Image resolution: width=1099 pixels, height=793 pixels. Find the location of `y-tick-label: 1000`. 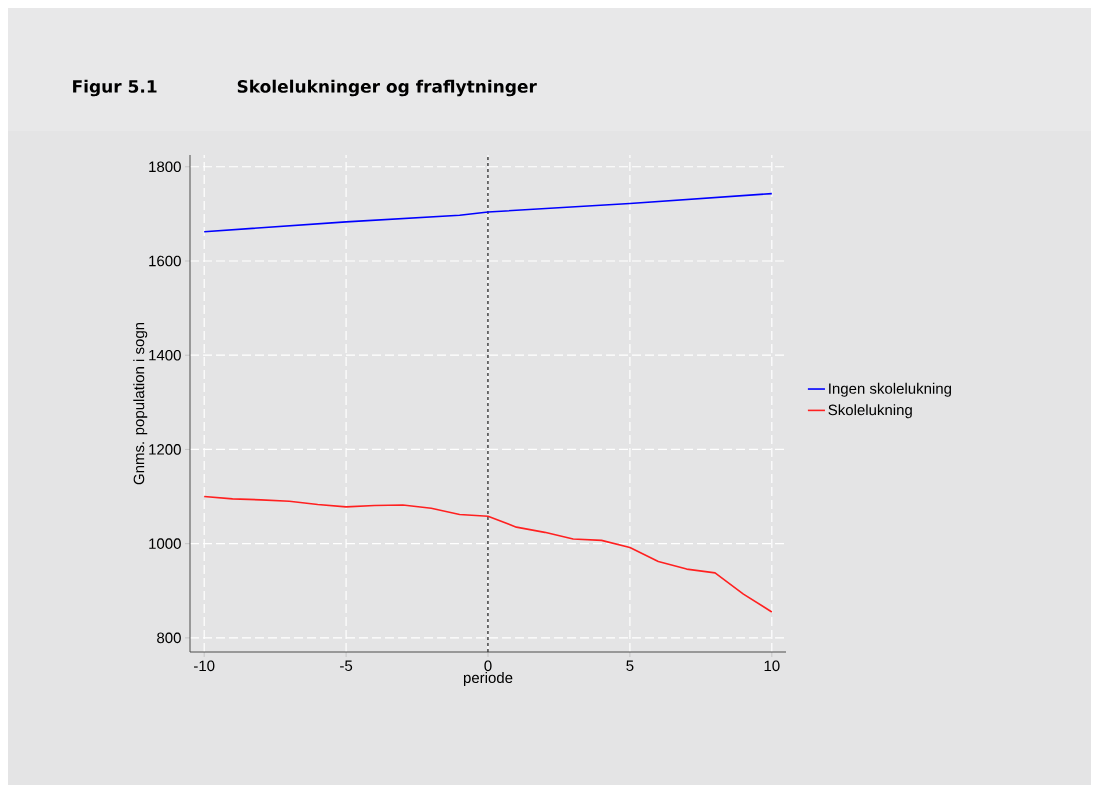

y-tick-label: 1000 is located at coordinates (165, 543).